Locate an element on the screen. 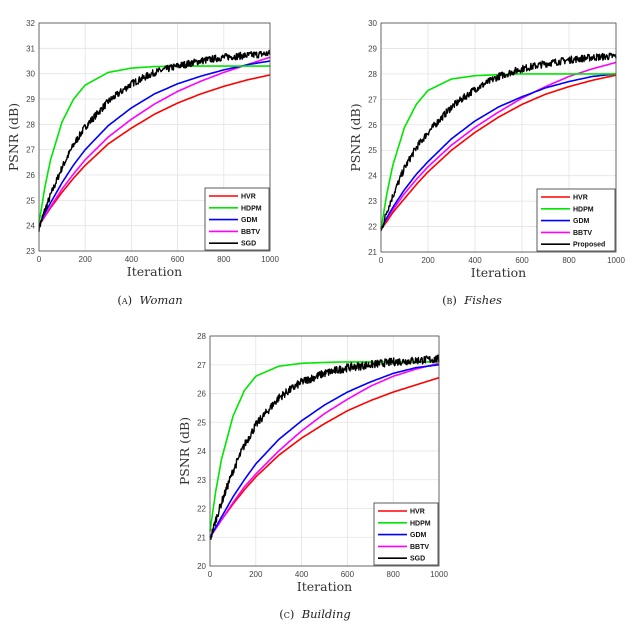 Image resolution: width=641 pixels, height=634 pixels. subfigure-caption: (b) Fishes is located at coordinates (472, 300).